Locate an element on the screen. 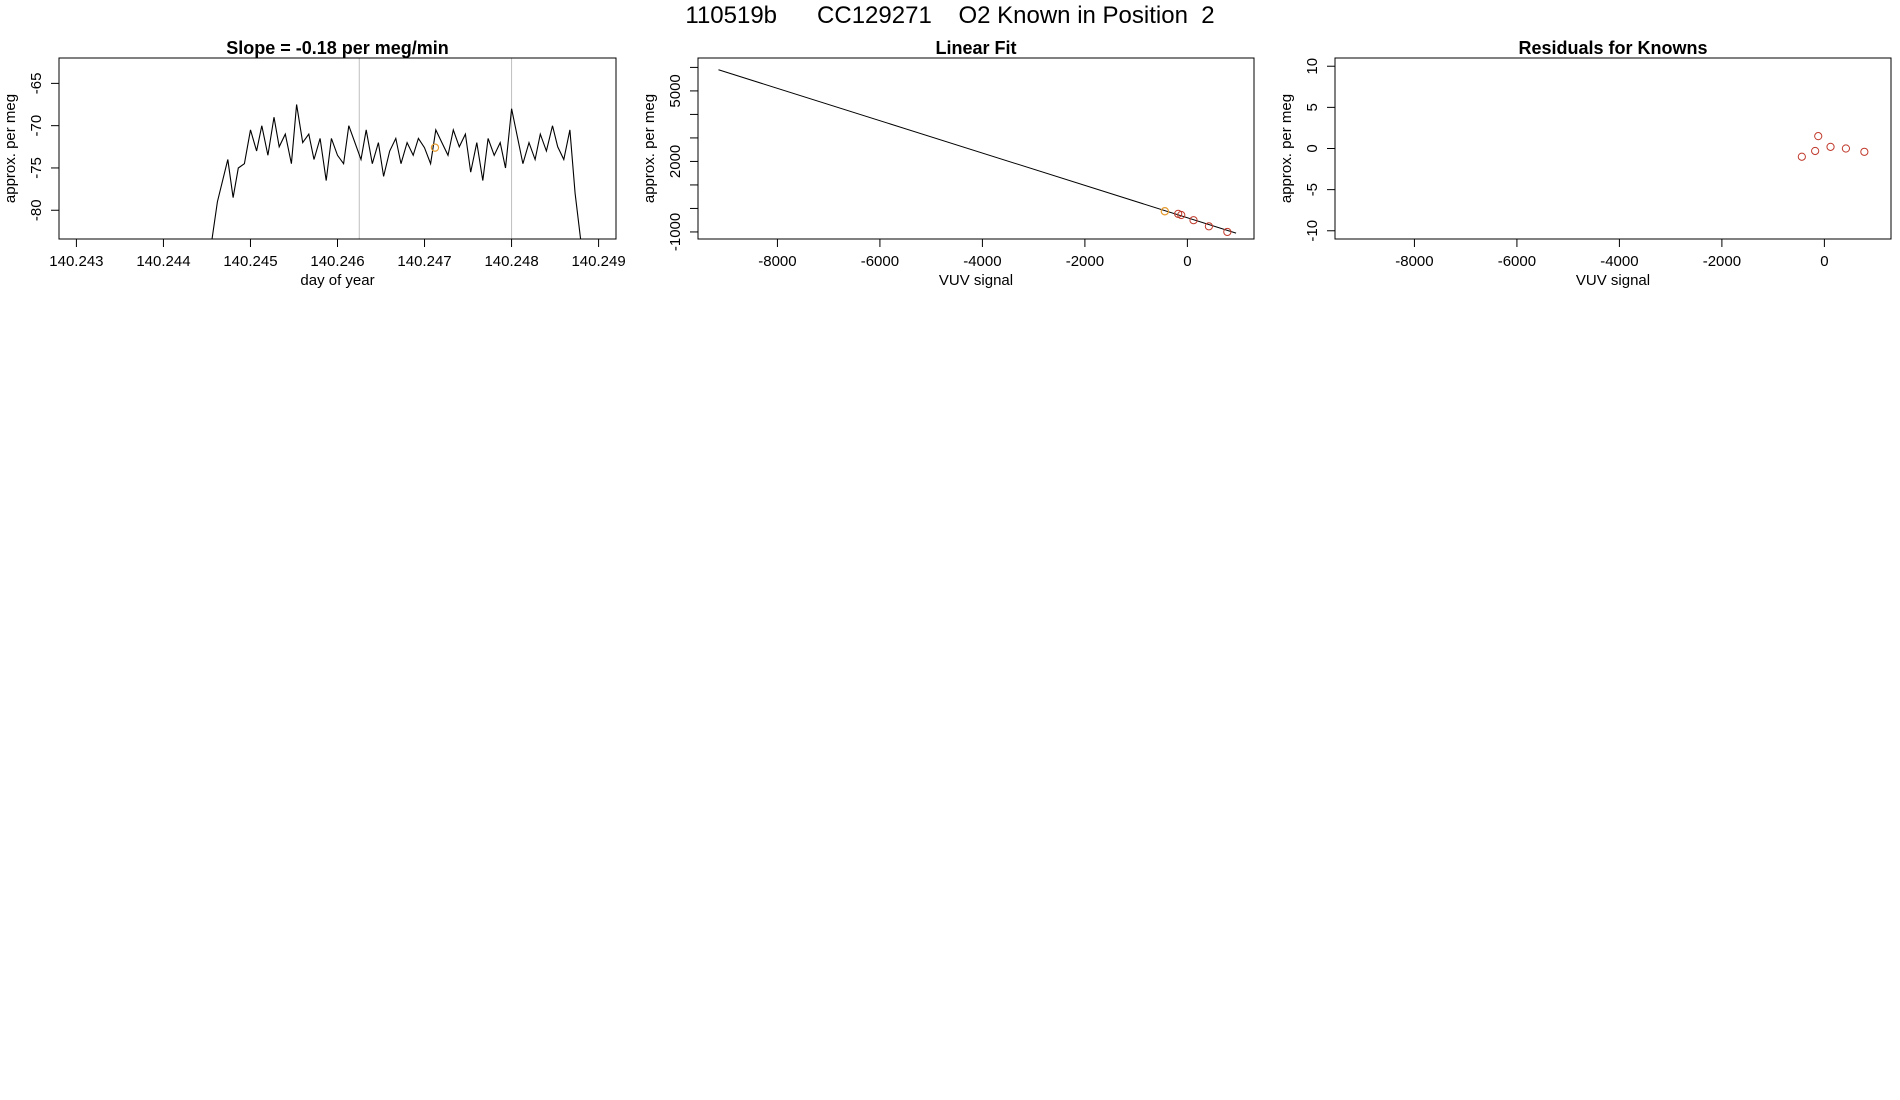 The height and width of the screenshot is (1100, 1900). fit-line is located at coordinates (977, 151).